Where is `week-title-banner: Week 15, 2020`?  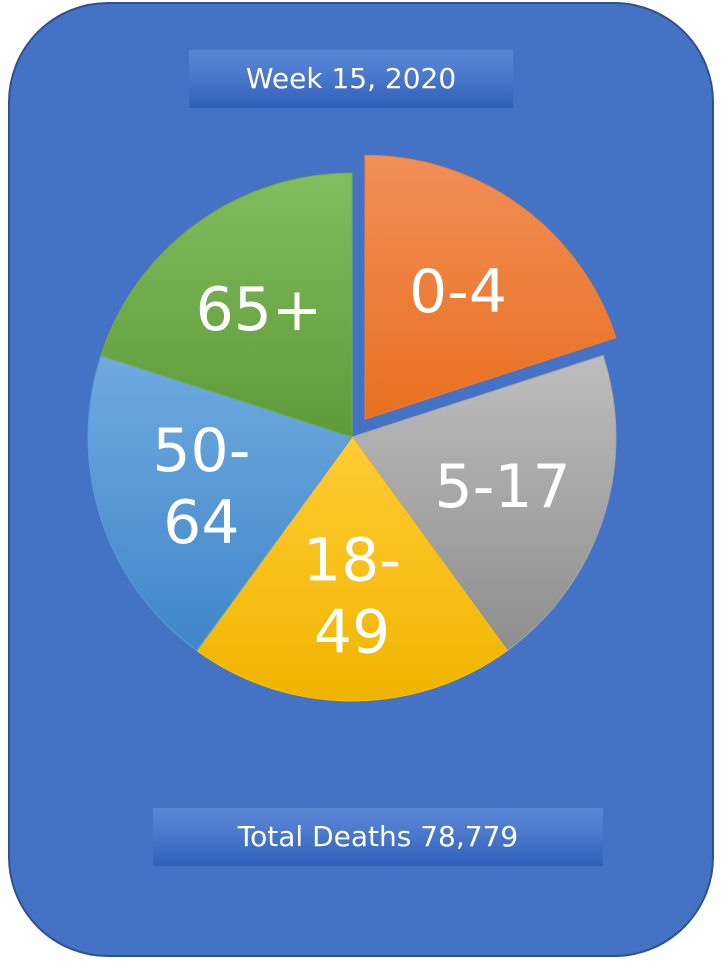 week-title-banner: Week 15, 2020 is located at coordinates (351, 79).